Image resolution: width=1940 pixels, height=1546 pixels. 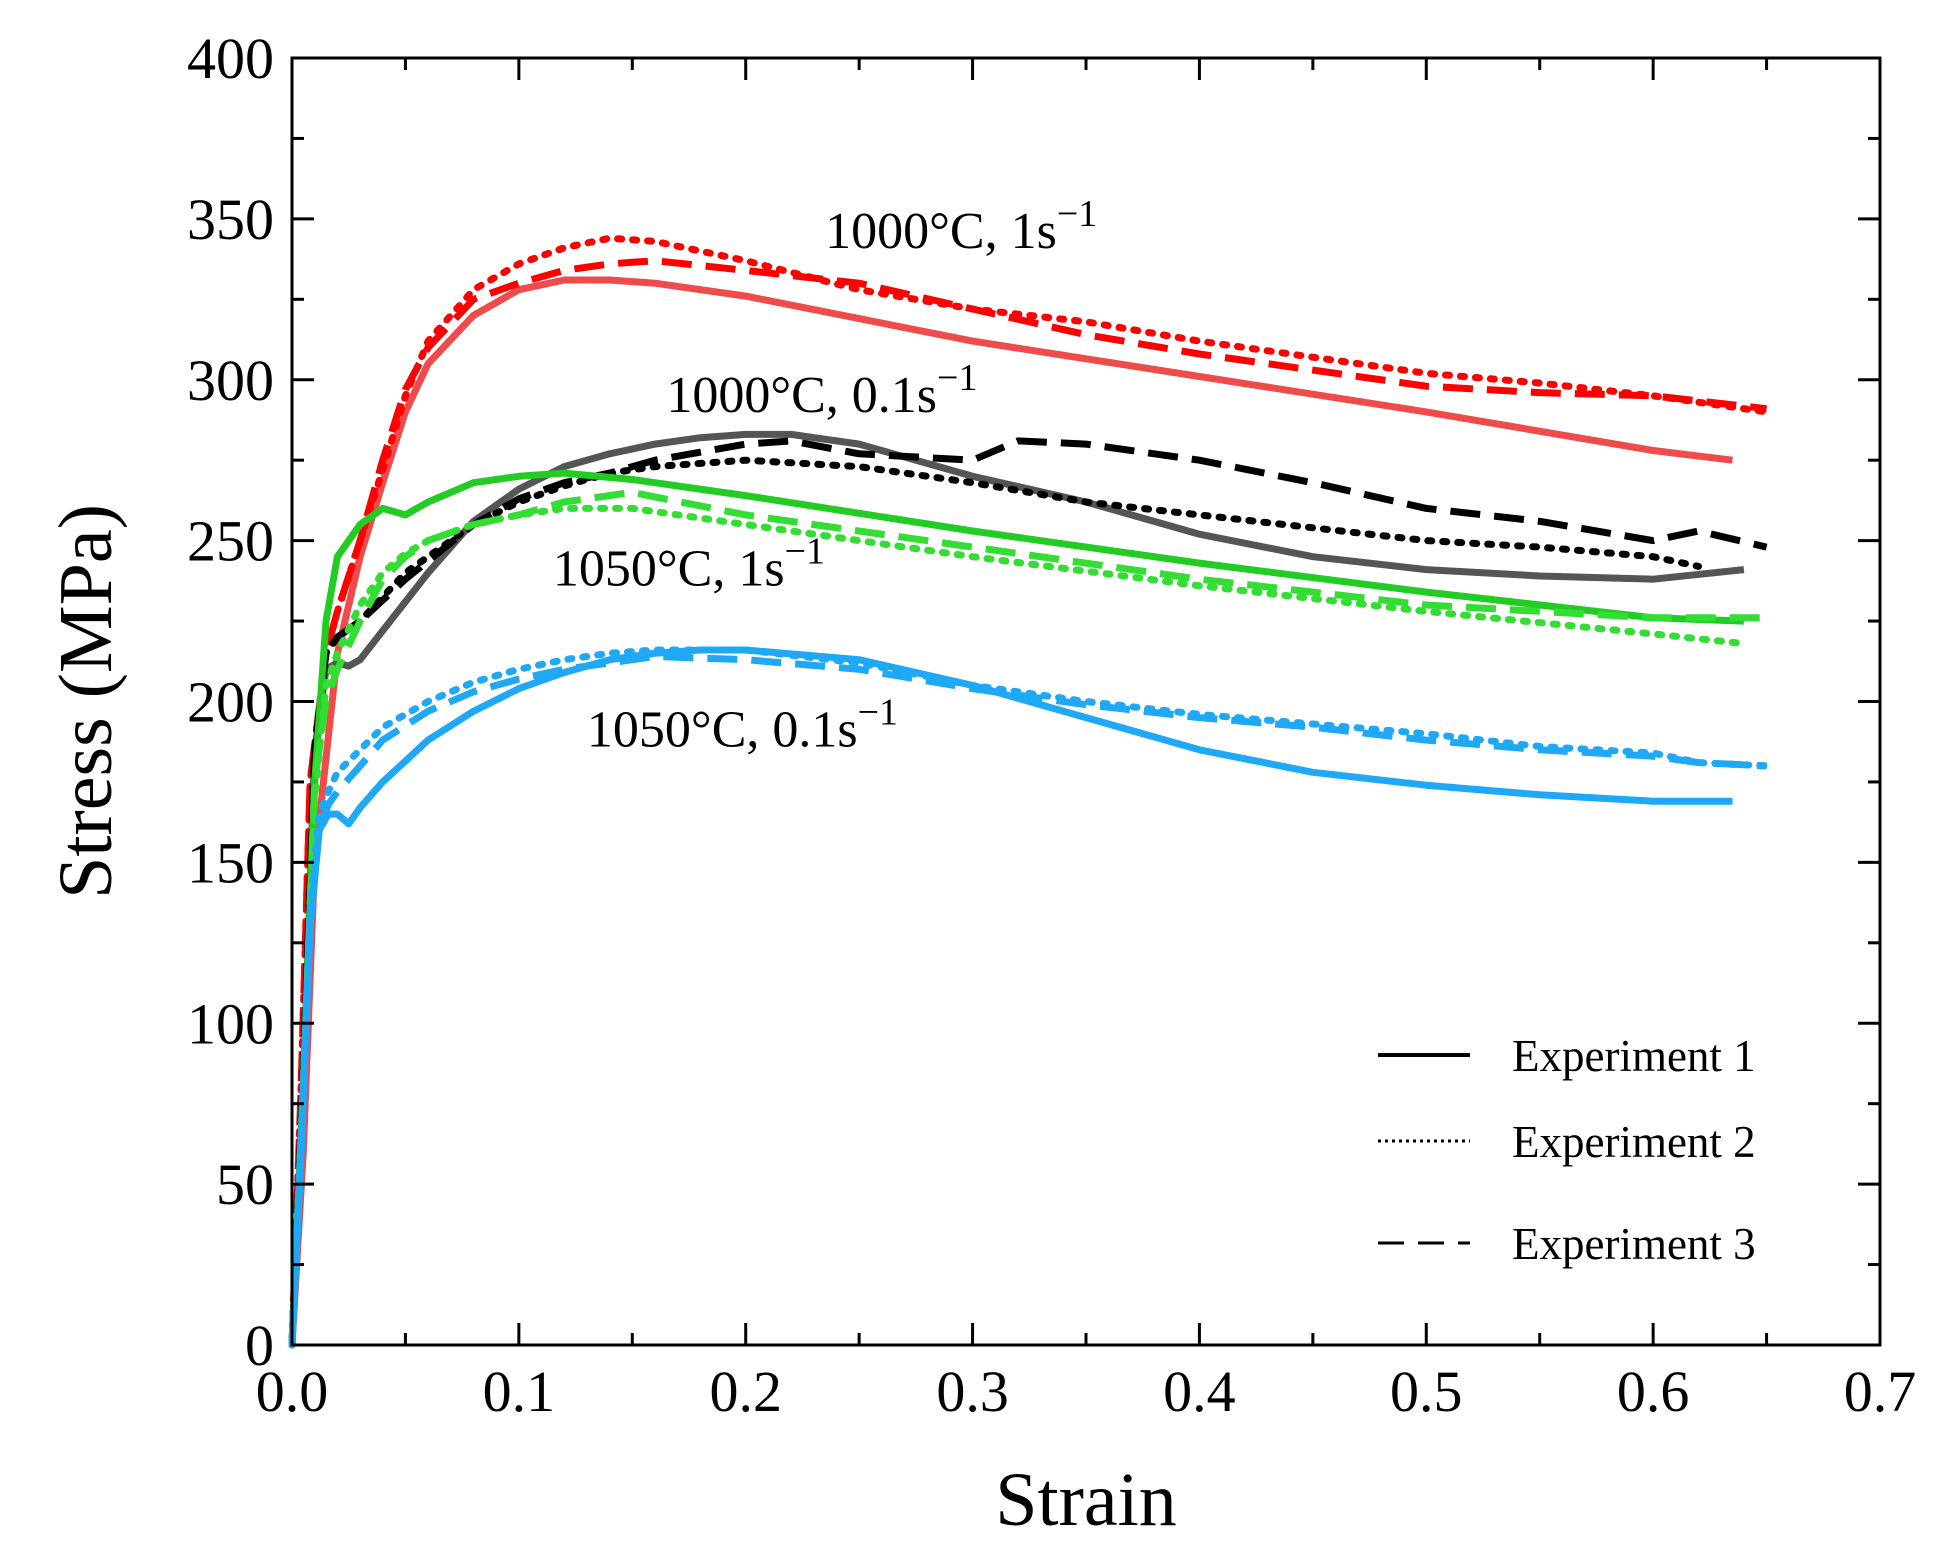 What do you see at coordinates (230, 1023) in the screenshot?
I see `y-tick-label: 100` at bounding box center [230, 1023].